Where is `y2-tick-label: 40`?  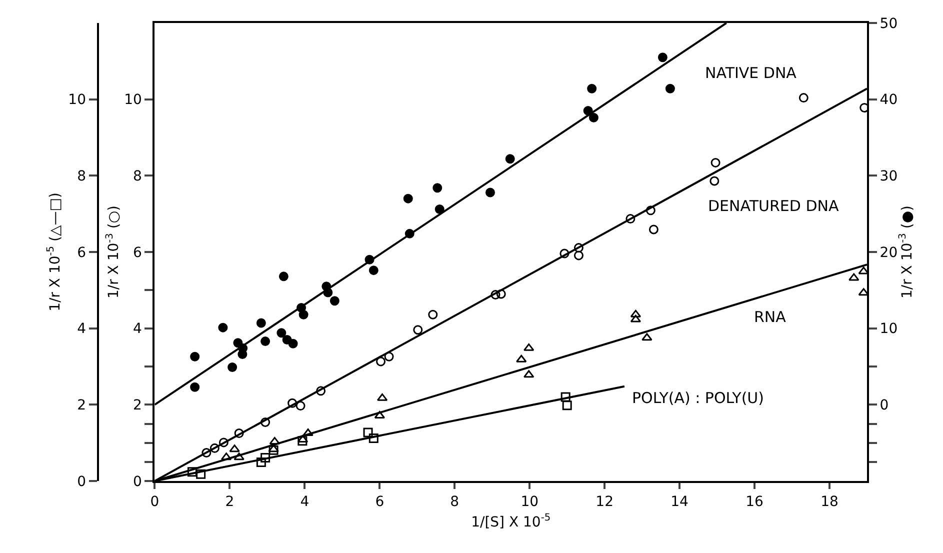 y2-tick-label: 40 is located at coordinates (889, 100).